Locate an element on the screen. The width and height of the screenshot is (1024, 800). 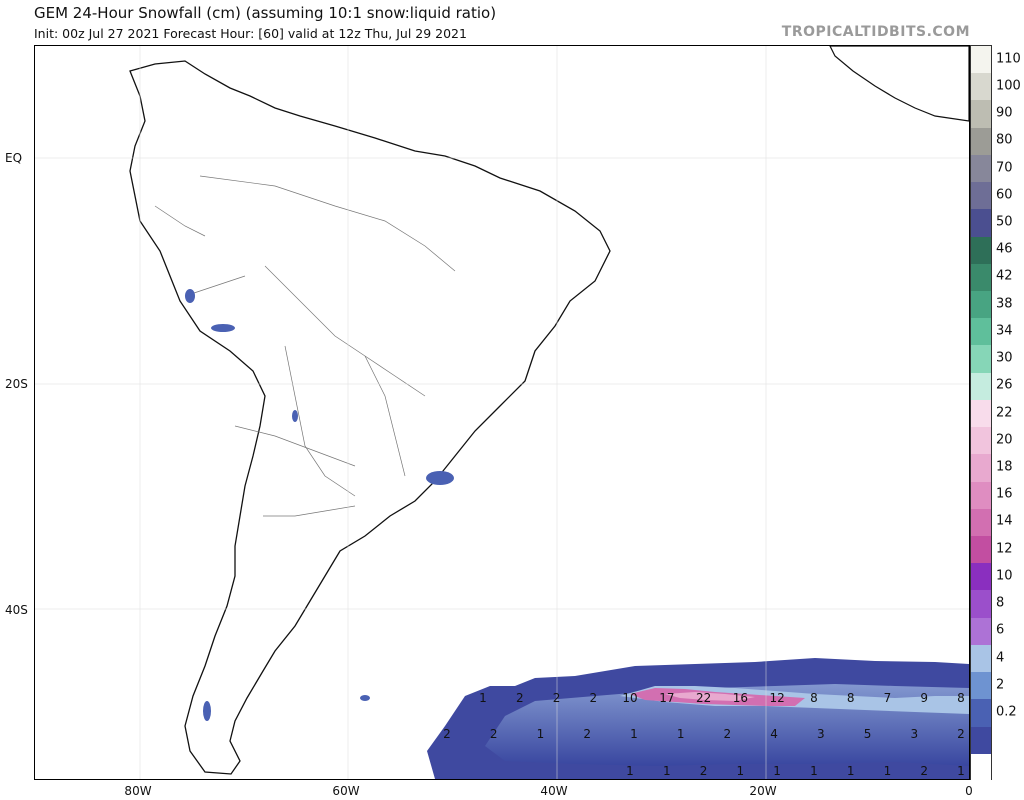
colorbar-label: 22 is located at coordinates (1004, 412).